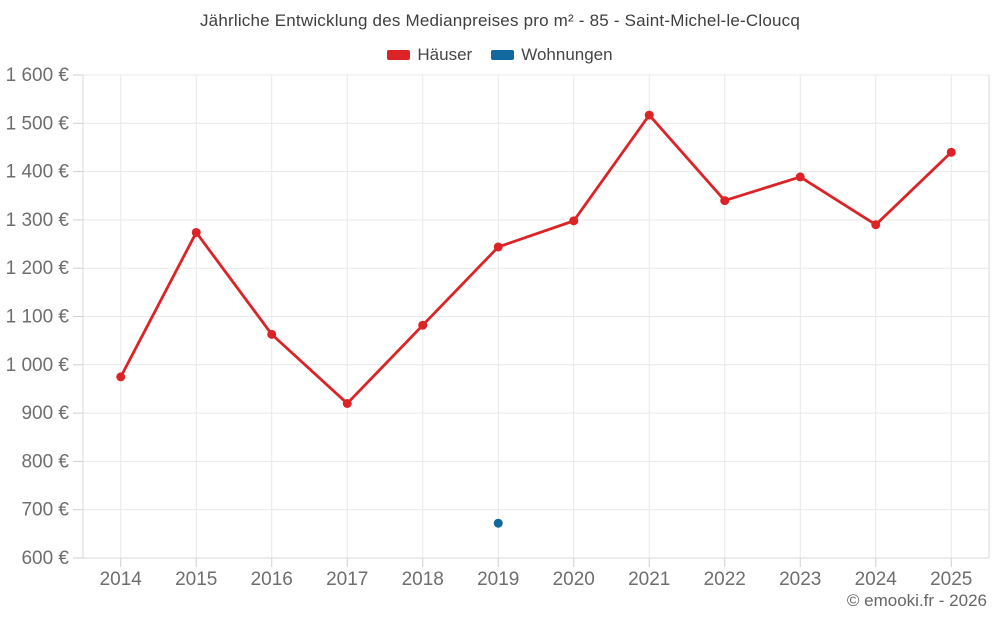  What do you see at coordinates (347, 579) in the screenshot?
I see `x-axis-label: 2017` at bounding box center [347, 579].